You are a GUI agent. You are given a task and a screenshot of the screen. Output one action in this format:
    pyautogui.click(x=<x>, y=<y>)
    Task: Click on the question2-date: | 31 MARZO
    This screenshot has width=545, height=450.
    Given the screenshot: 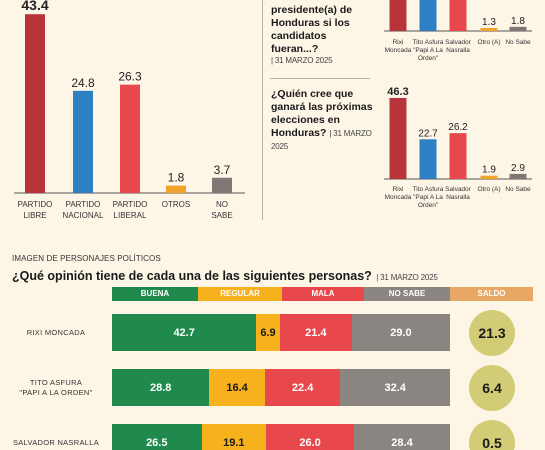 What is the action you would take?
    pyautogui.click(x=350, y=133)
    